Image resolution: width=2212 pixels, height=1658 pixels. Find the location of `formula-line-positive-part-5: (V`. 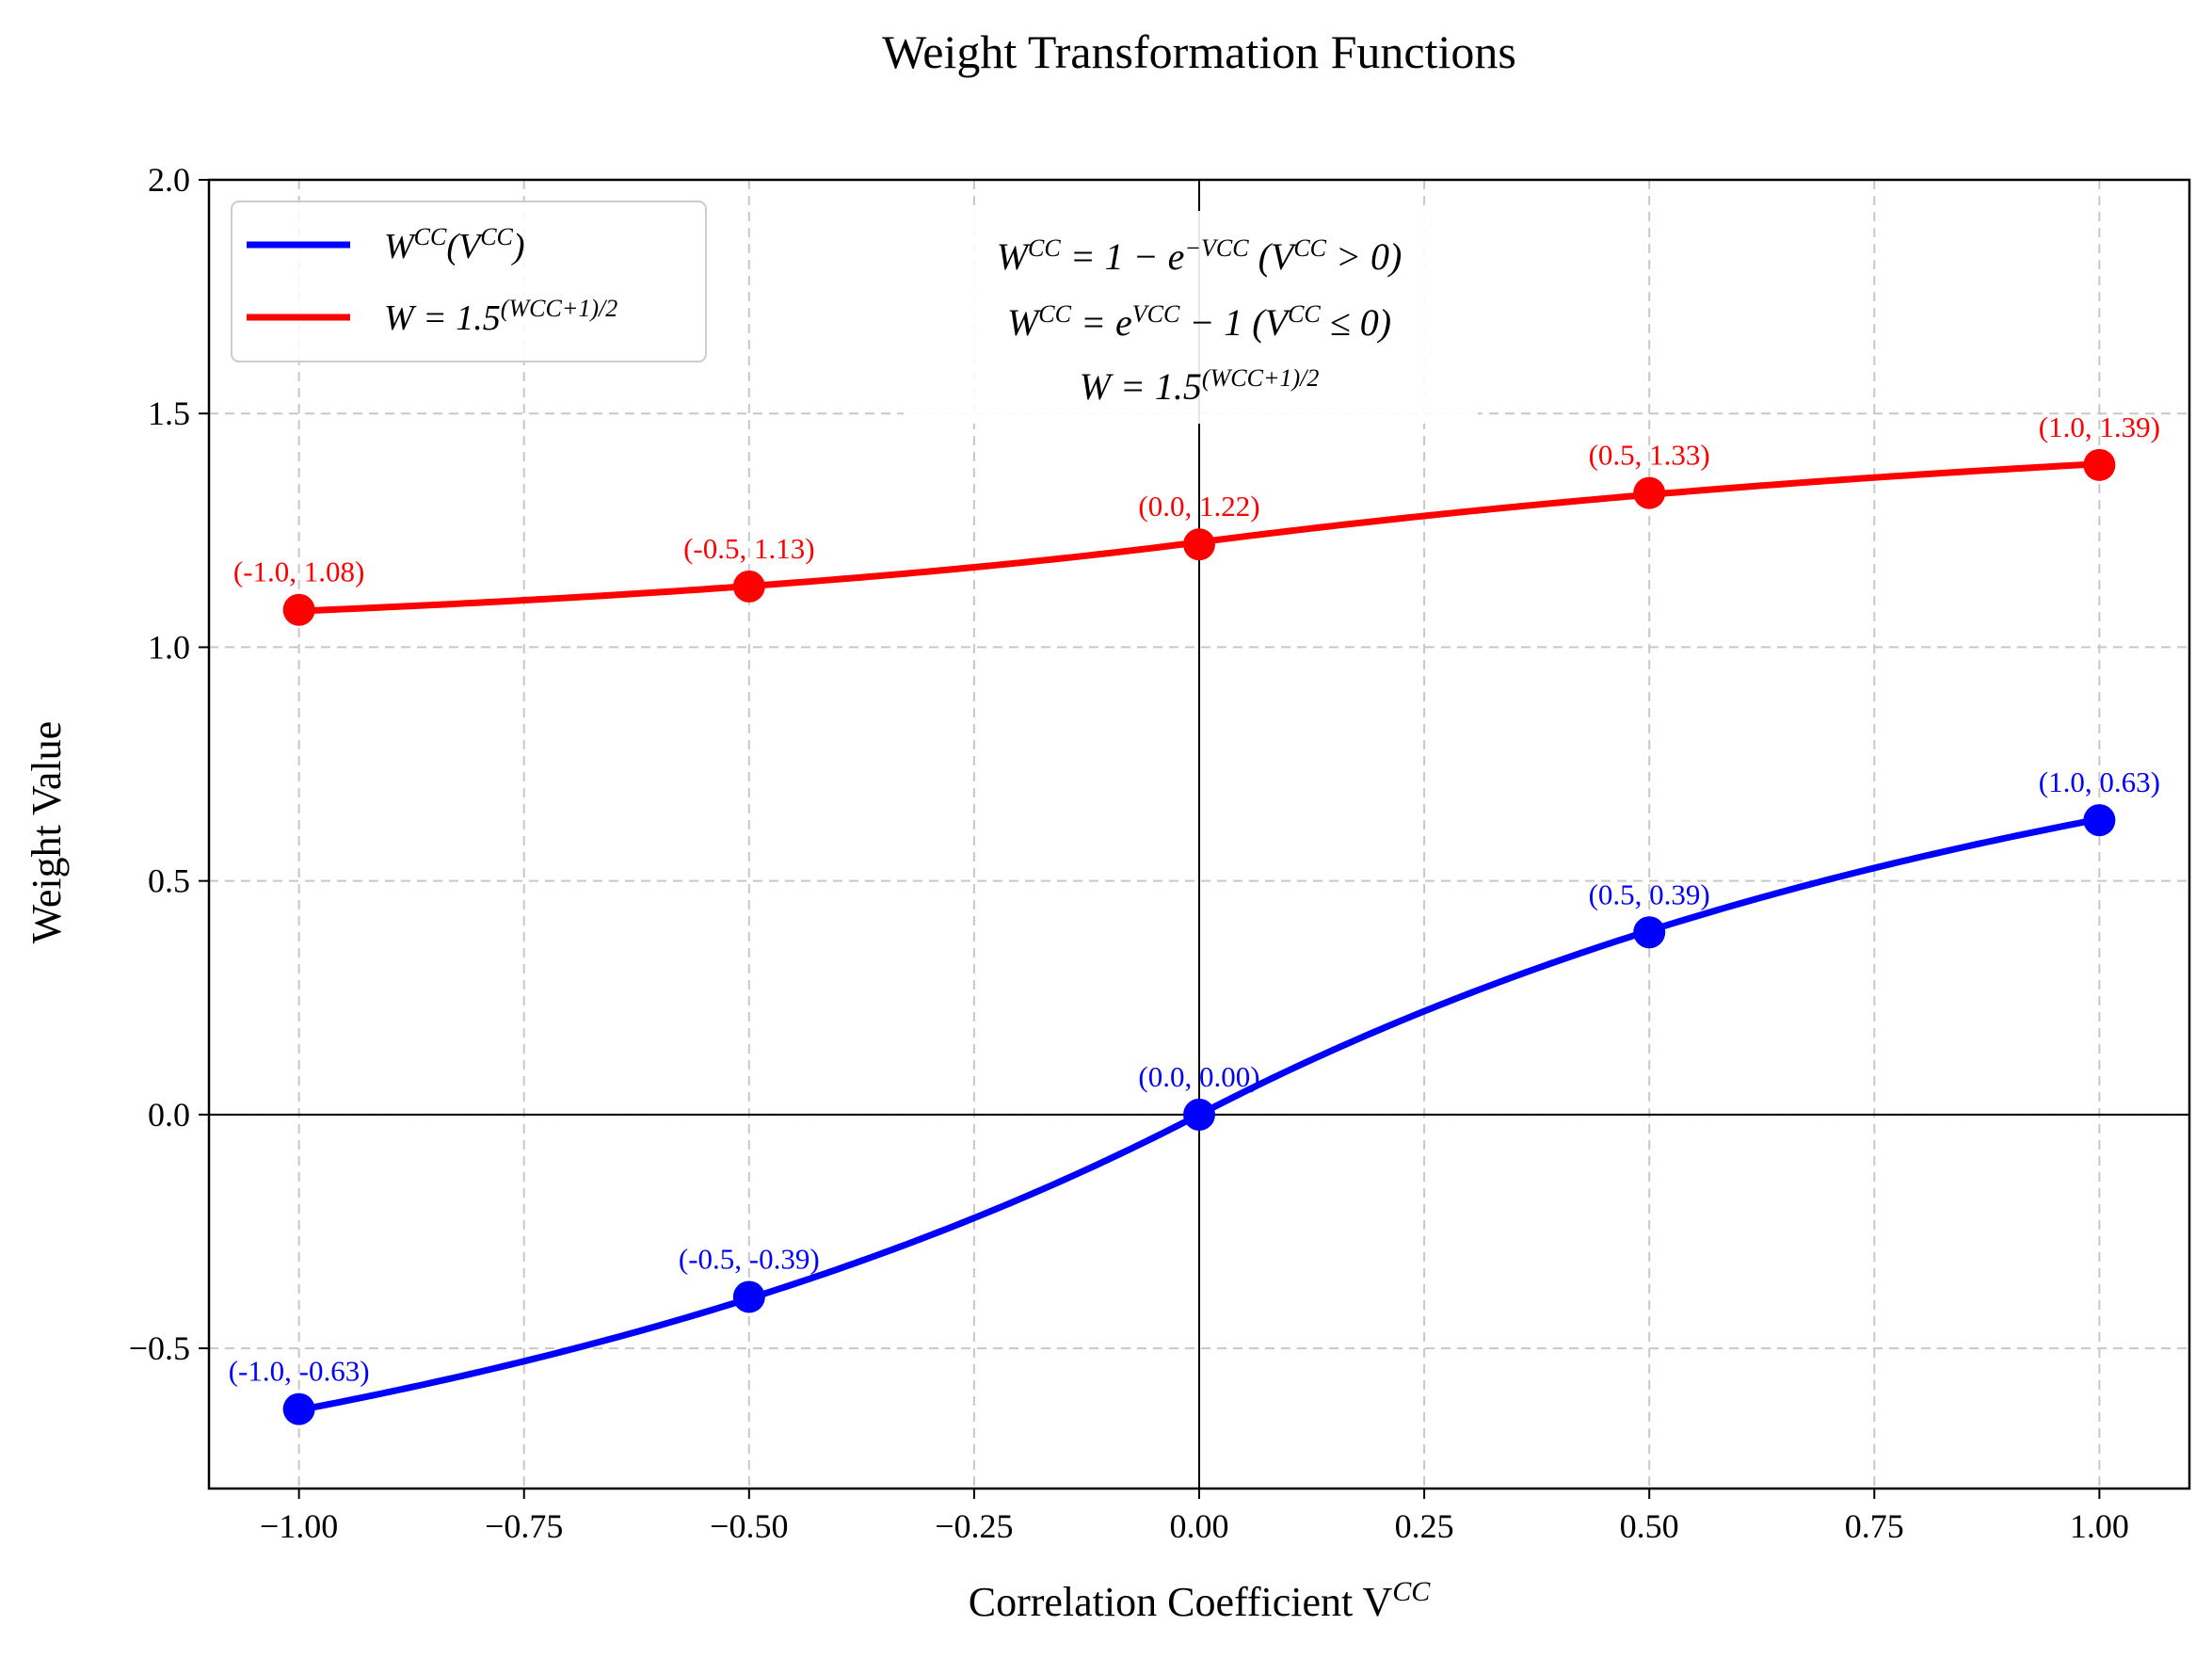

formula-line-positive-part-5: (V is located at coordinates (1273, 256).